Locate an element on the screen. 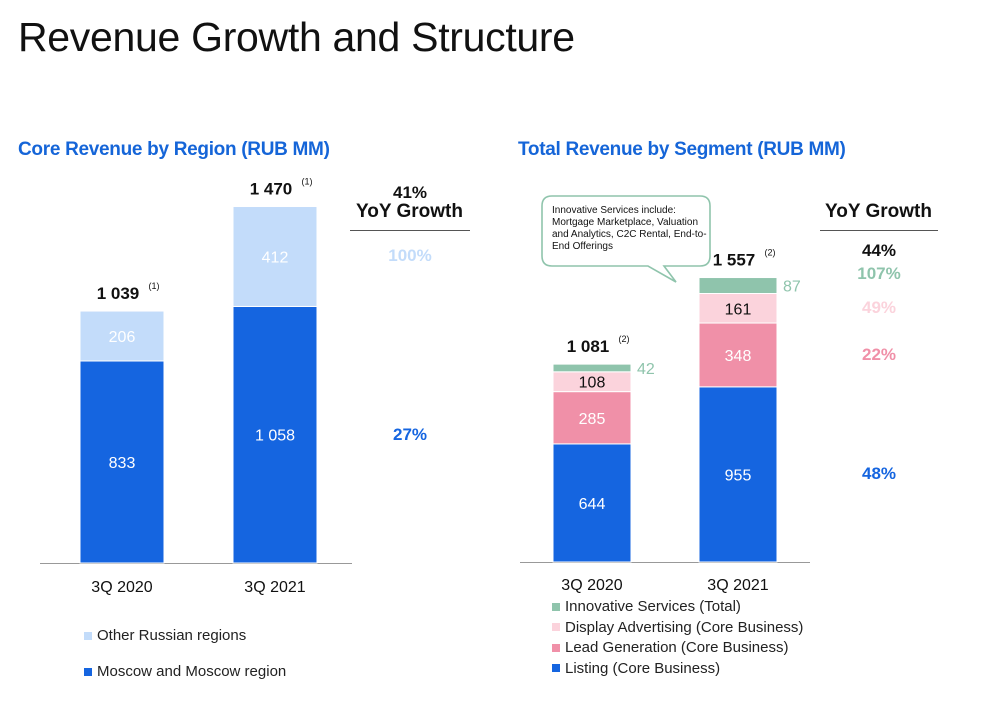 Image resolution: width=1003 pixels, height=702 pixels. bar-value-label: 161 is located at coordinates (738, 309).